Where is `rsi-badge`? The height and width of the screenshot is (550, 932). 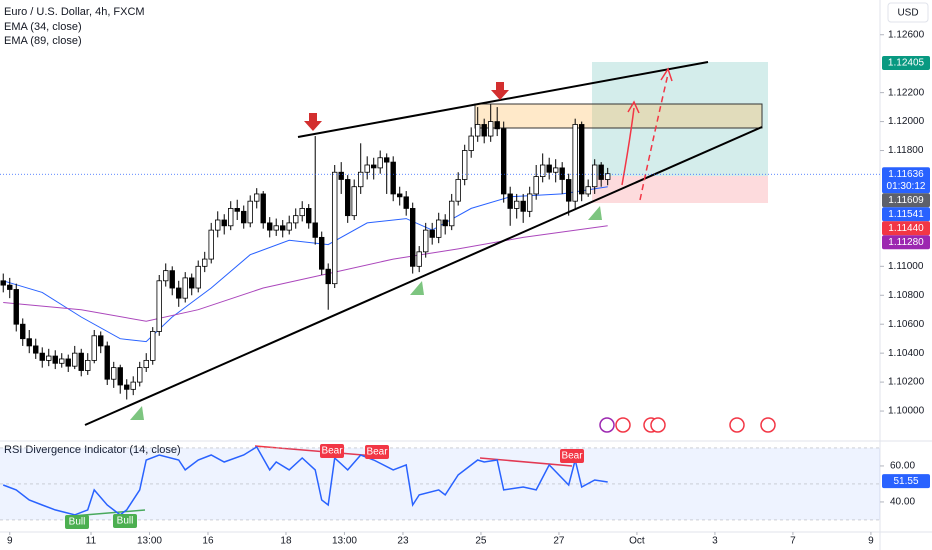 rsi-badge is located at coordinates (906, 481).